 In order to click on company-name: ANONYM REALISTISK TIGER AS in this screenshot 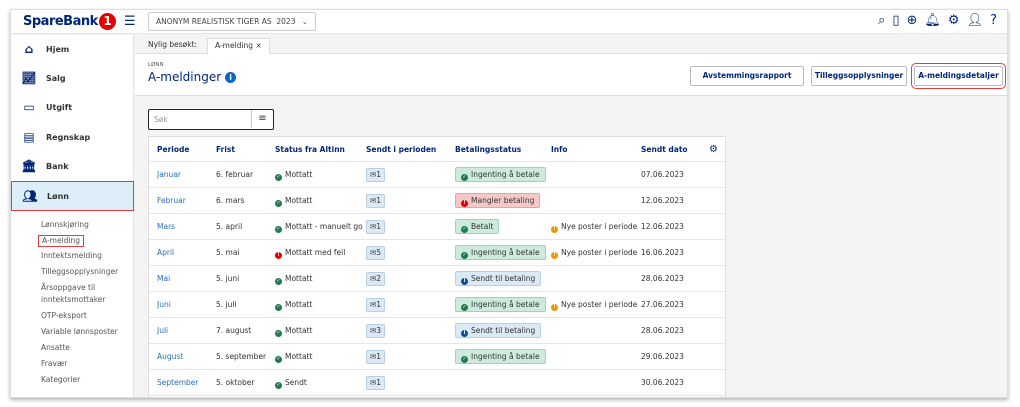, I will do `click(214, 21)`.